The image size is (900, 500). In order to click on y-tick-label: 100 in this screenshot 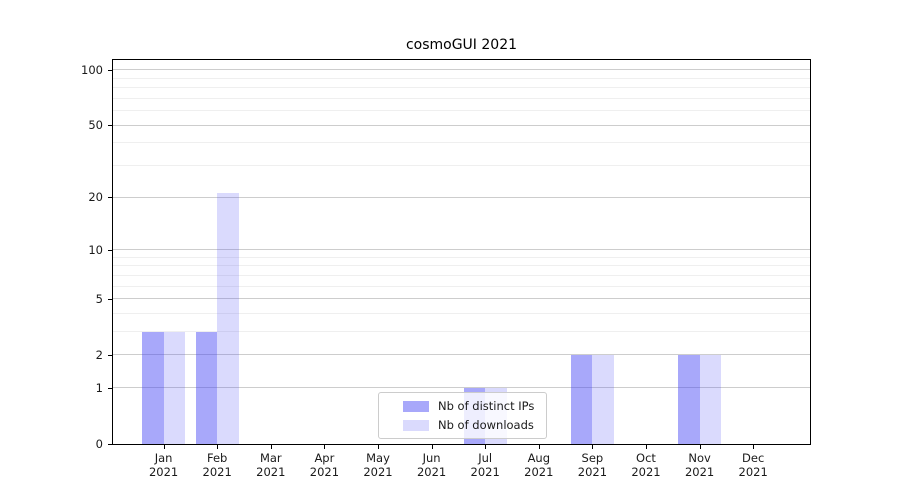, I will do `click(92, 69)`.